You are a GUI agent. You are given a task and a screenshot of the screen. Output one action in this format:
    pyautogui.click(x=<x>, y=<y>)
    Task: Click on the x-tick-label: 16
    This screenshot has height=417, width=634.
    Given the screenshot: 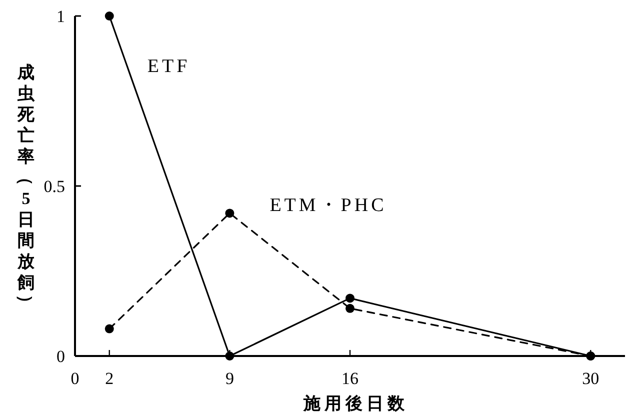 What is the action you would take?
    pyautogui.click(x=350, y=378)
    